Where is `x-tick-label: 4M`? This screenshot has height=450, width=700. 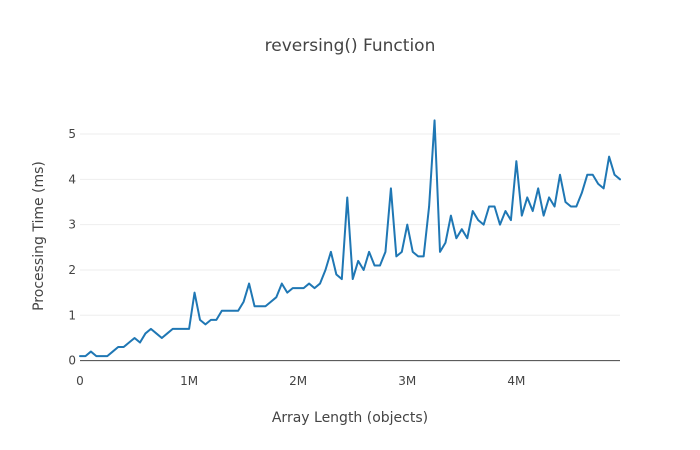
x-tick-label: 4M is located at coordinates (516, 381).